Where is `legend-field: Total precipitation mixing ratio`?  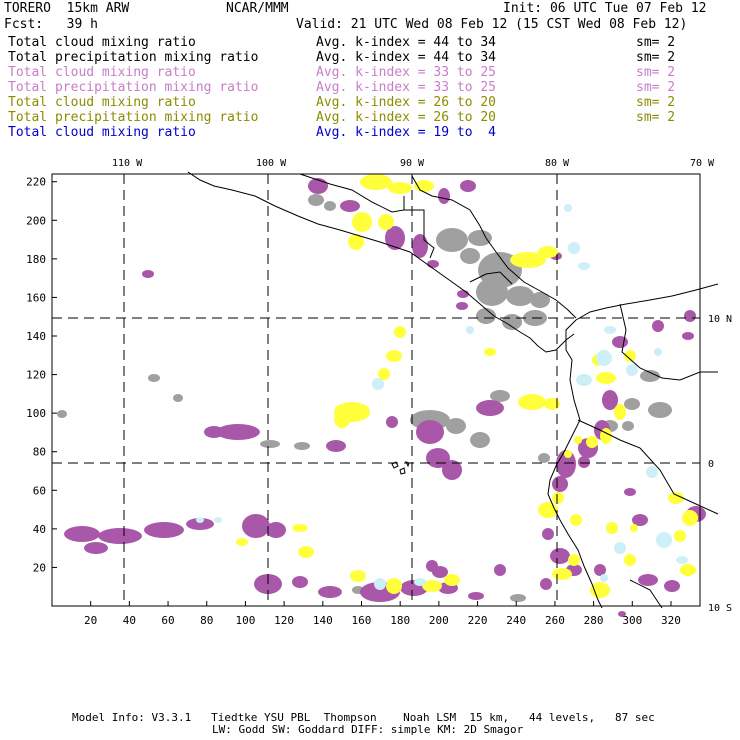 legend-field: Total precipitation mixing ratio is located at coordinates (133, 117).